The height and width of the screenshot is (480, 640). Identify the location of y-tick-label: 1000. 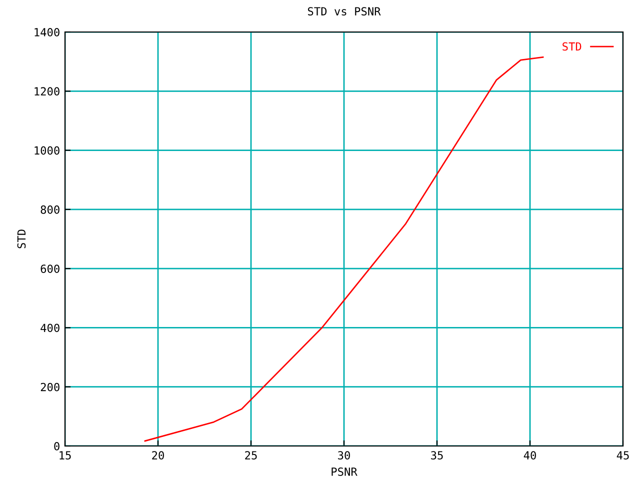
(47, 150).